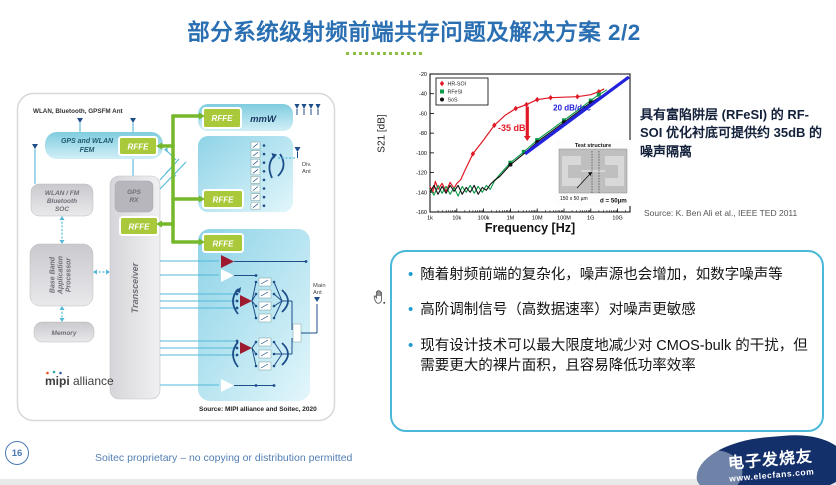  I want to click on svg-text: GPS, so click(134, 192).